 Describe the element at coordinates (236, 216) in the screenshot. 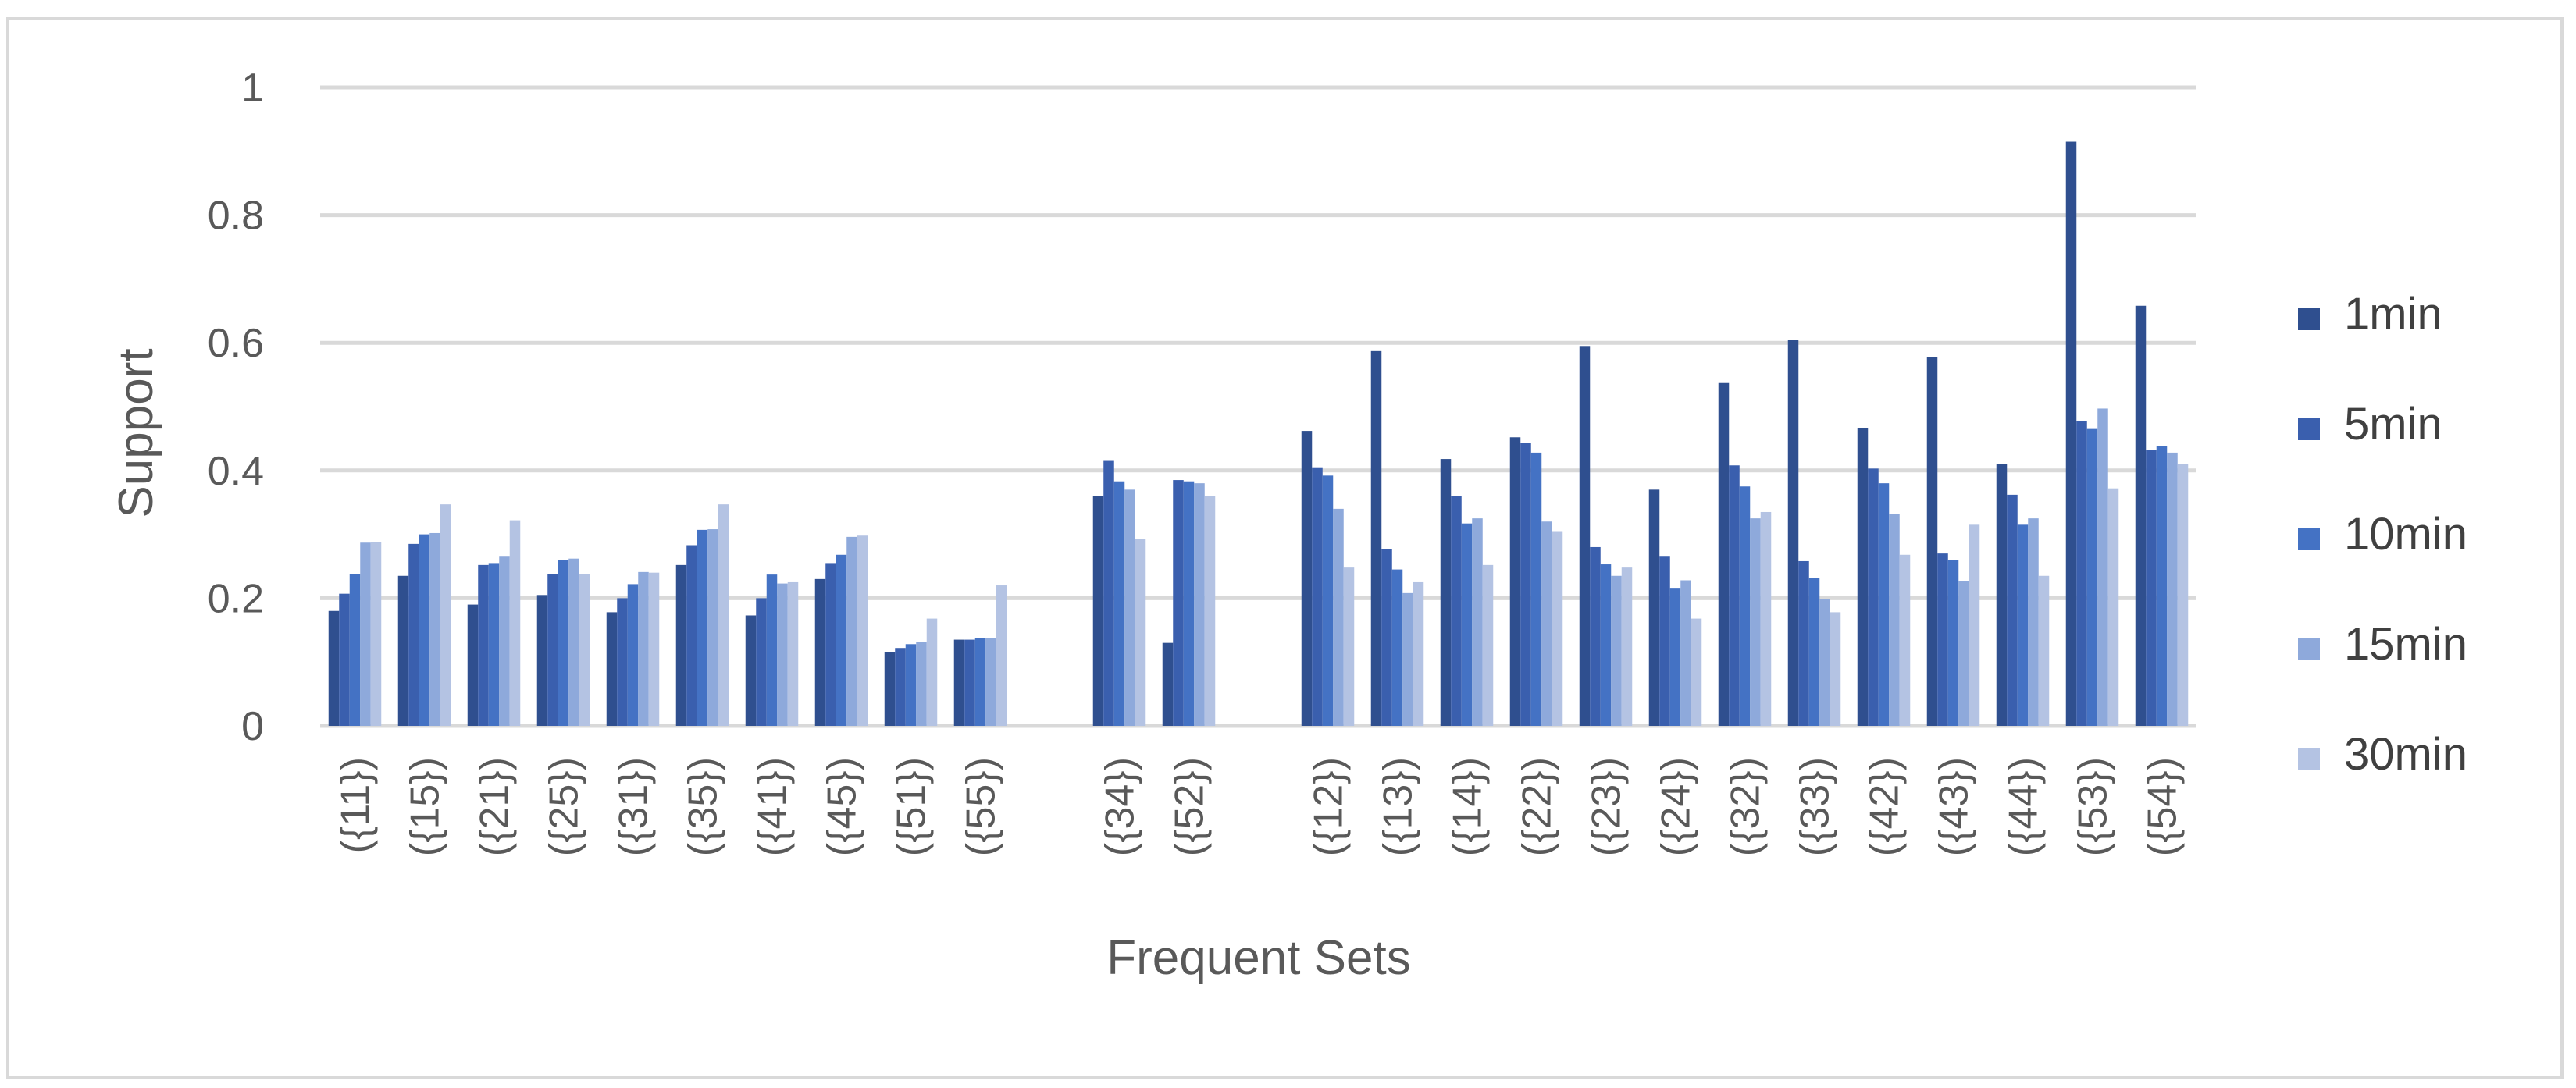

I see `y-tick-label: 0.8` at that location.